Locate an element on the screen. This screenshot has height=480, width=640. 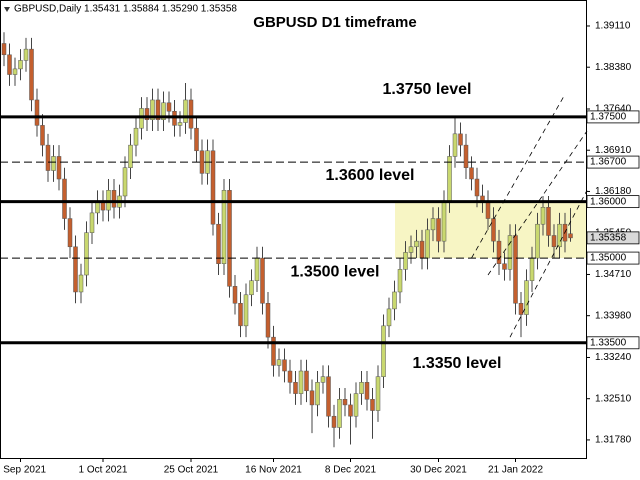
last-price-label: 1.35358 is located at coordinates (608, 238).